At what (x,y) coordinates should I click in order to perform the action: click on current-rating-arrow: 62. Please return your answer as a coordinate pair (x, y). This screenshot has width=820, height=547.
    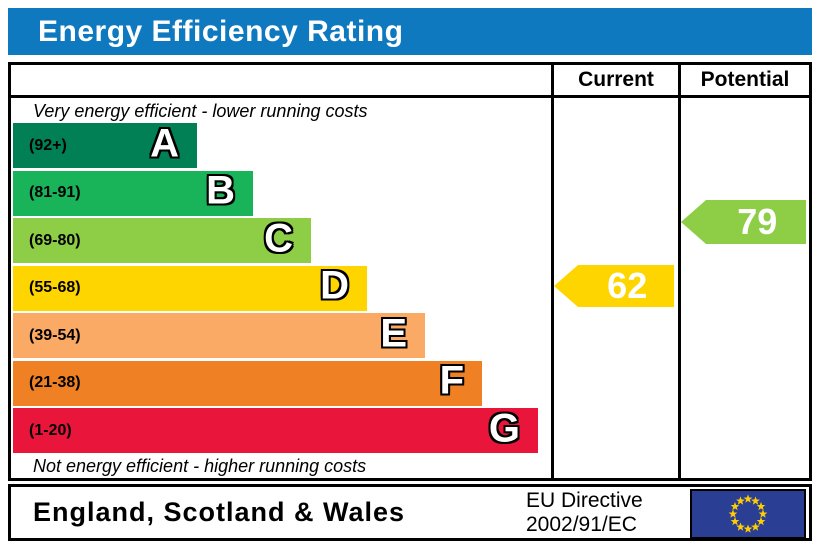
    Looking at the image, I should click on (614, 286).